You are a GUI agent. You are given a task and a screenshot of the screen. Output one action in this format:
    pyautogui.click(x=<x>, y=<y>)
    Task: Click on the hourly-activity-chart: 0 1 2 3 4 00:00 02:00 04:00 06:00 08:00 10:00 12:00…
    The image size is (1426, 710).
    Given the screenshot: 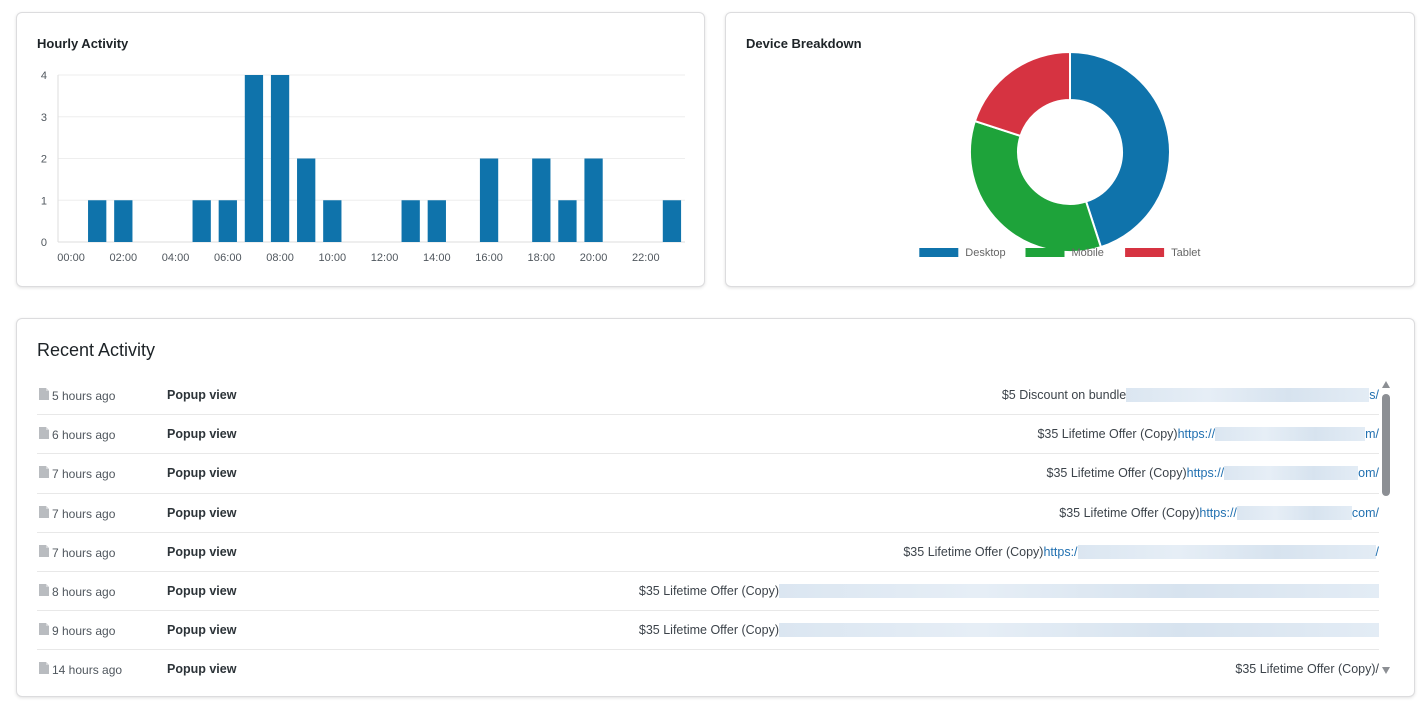 What is the action you would take?
    pyautogui.click(x=363, y=167)
    